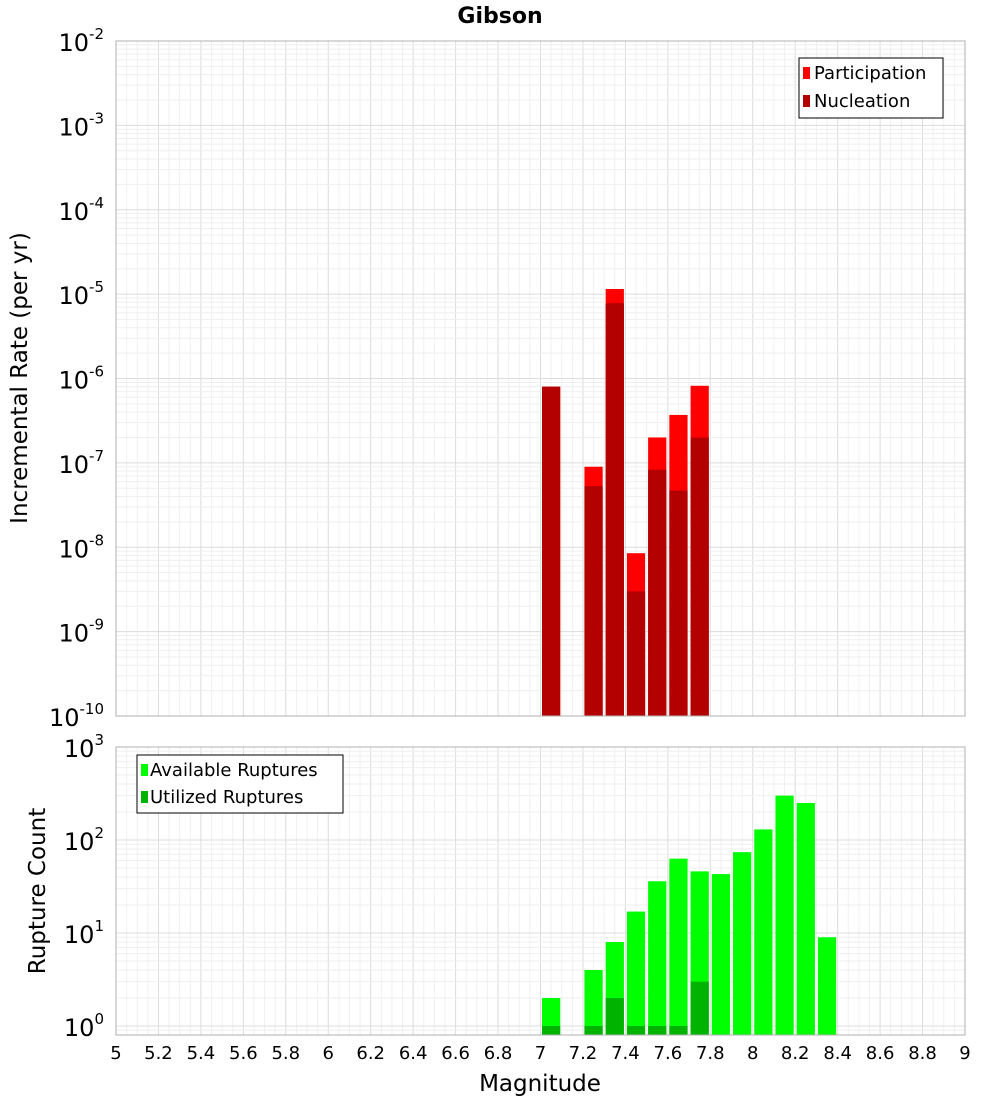  Describe the element at coordinates (243, 1053) in the screenshot. I see `x-tick-label: 5.6` at that location.